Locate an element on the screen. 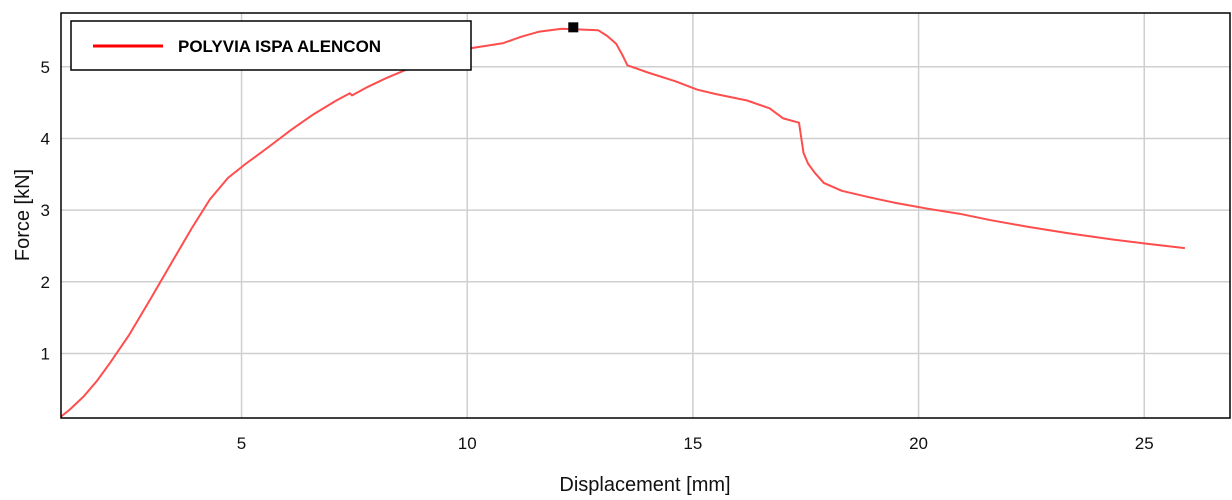 This screenshot has height=500, width=1232. x-tick-label: 10 is located at coordinates (467, 443).